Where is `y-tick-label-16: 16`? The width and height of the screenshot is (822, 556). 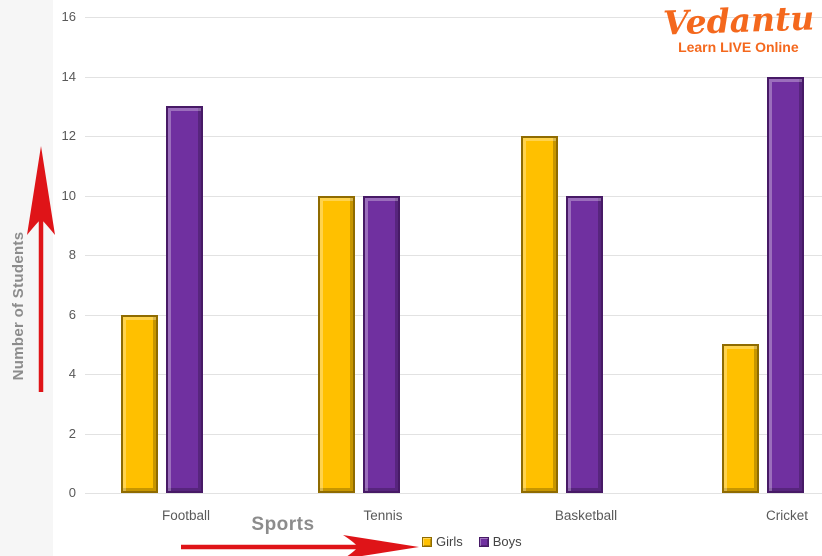 y-tick-label-16: 16 is located at coordinates (68, 16).